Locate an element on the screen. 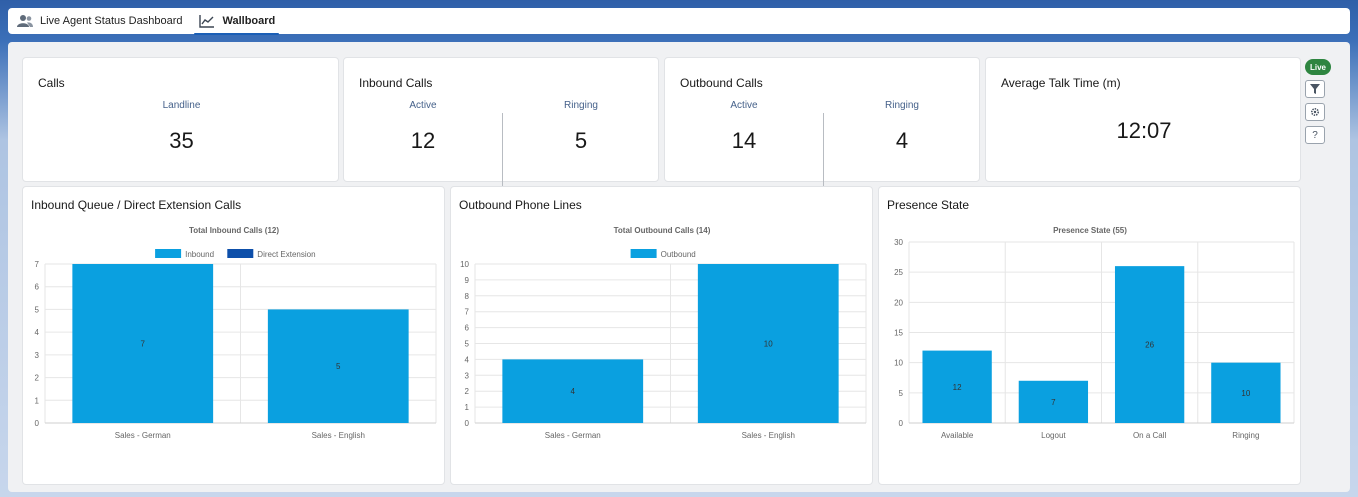 This screenshot has height=497, width=1358. legend-label: Inbound is located at coordinates (199, 254).